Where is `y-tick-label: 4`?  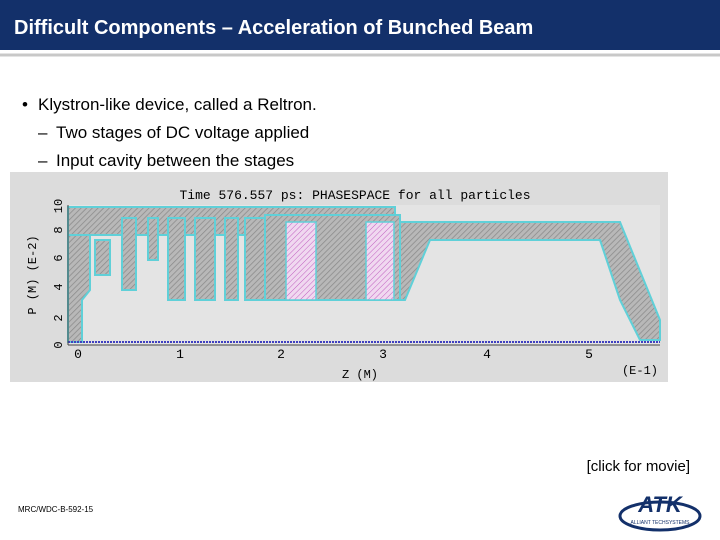 y-tick-label: 4 is located at coordinates (59, 286).